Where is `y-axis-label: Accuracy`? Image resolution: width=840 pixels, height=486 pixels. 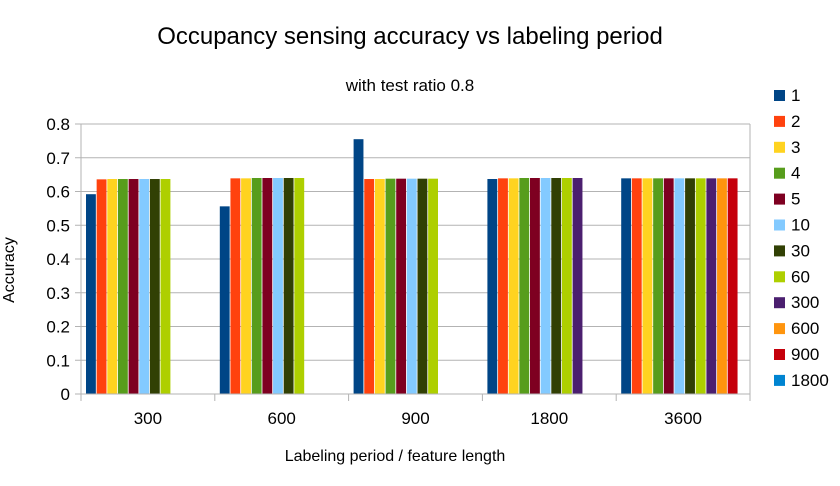 y-axis-label: Accuracy is located at coordinates (9, 270).